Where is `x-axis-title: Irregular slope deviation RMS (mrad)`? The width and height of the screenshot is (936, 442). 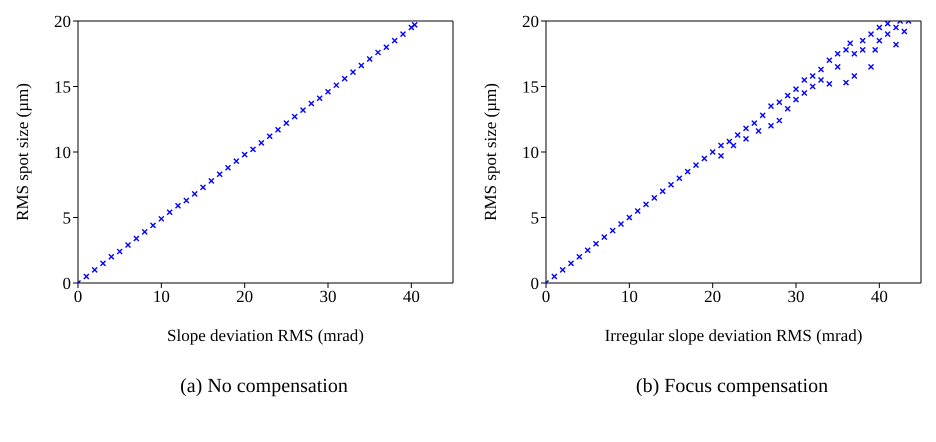
x-axis-title: Irregular slope deviation RMS (mrad) is located at coordinates (733, 335).